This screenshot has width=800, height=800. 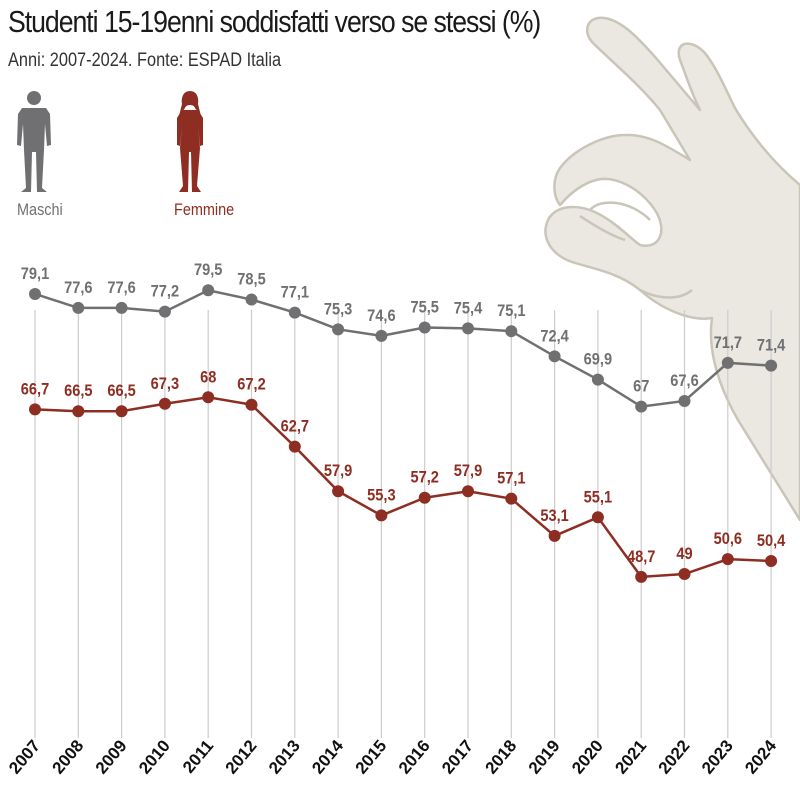 What do you see at coordinates (771, 541) in the screenshot?
I see `data-label-femmine-2024: 50,4` at bounding box center [771, 541].